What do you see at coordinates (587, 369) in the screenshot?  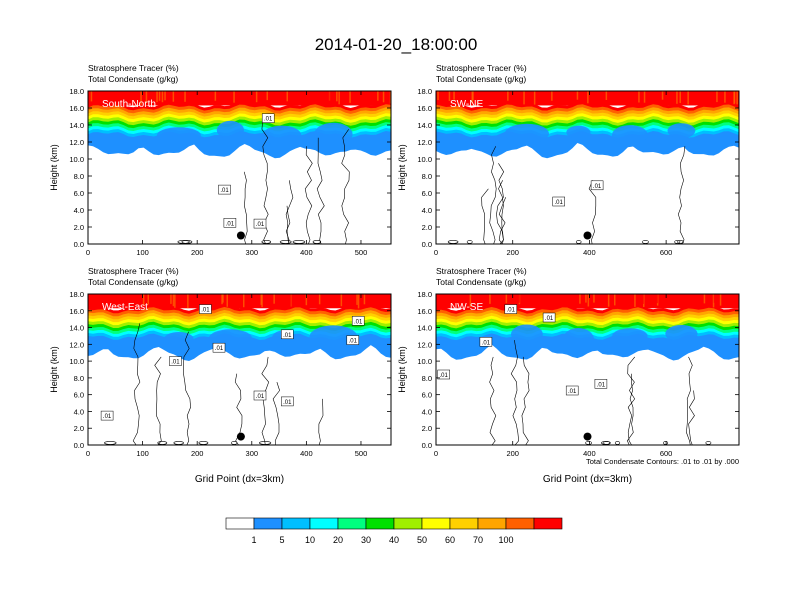 I see `tracer-field: .01 .01 .01 .01 .01 .01` at bounding box center [587, 369].